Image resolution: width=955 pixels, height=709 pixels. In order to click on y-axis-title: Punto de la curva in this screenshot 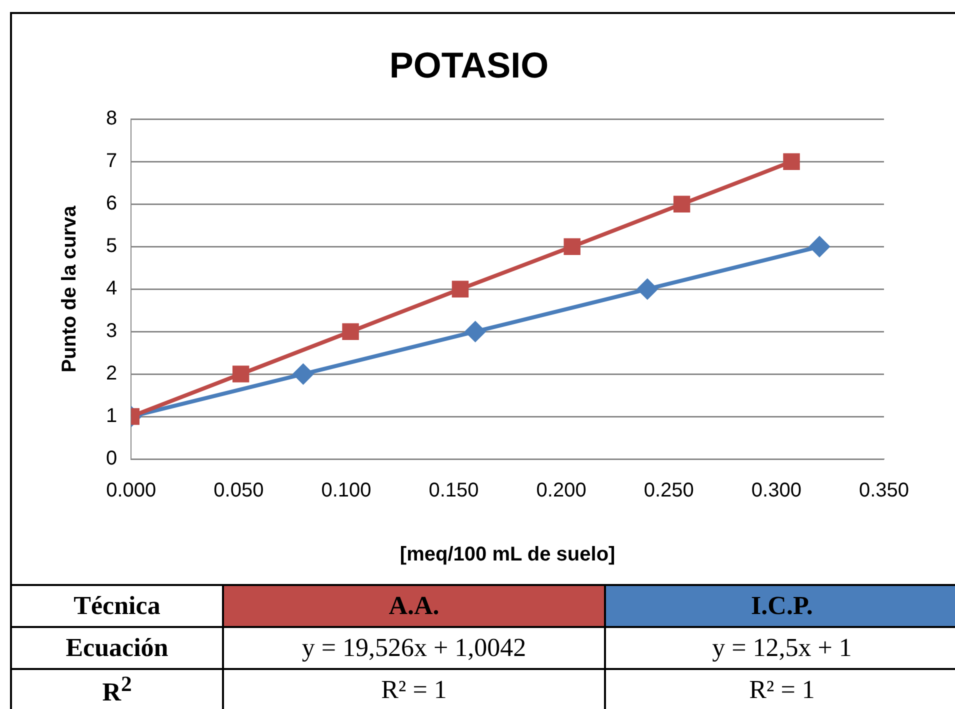, I will do `click(69, 288)`.